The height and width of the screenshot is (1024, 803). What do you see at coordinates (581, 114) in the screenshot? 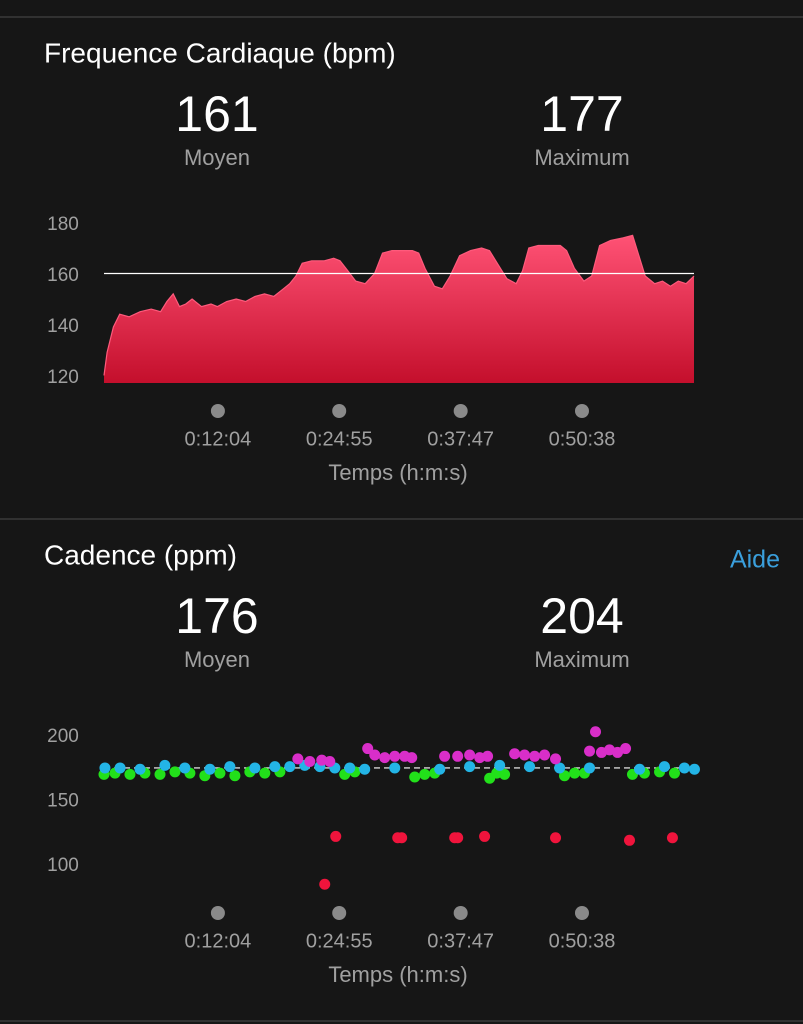
I see `stat-value: 177` at bounding box center [581, 114].